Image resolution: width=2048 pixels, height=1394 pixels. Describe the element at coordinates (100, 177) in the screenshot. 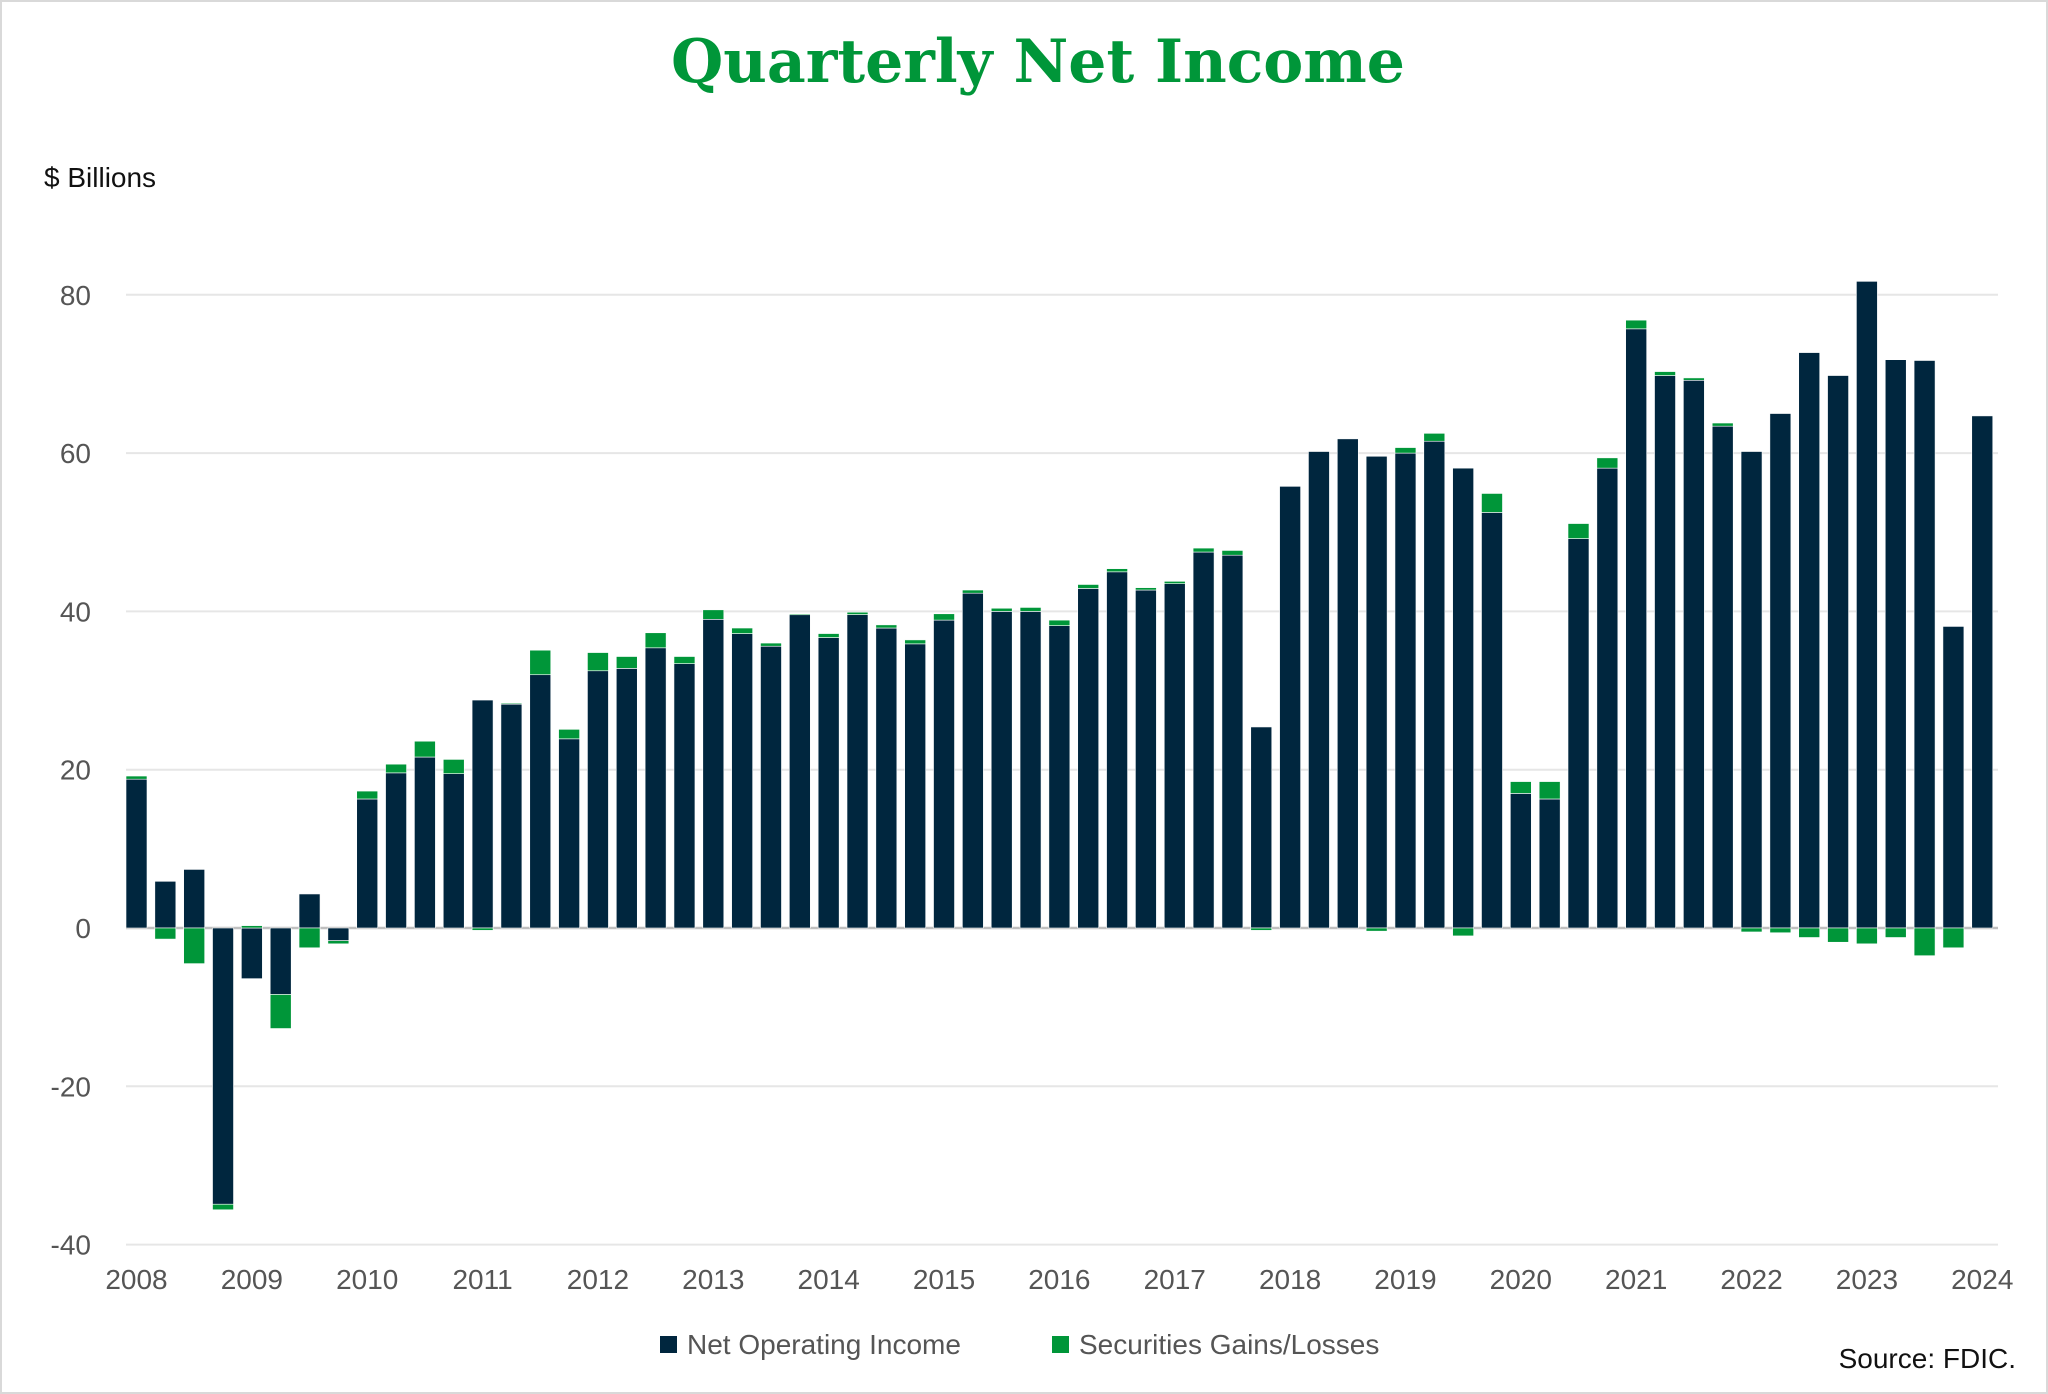

I see `y-axis-label: $ Billions` at that location.